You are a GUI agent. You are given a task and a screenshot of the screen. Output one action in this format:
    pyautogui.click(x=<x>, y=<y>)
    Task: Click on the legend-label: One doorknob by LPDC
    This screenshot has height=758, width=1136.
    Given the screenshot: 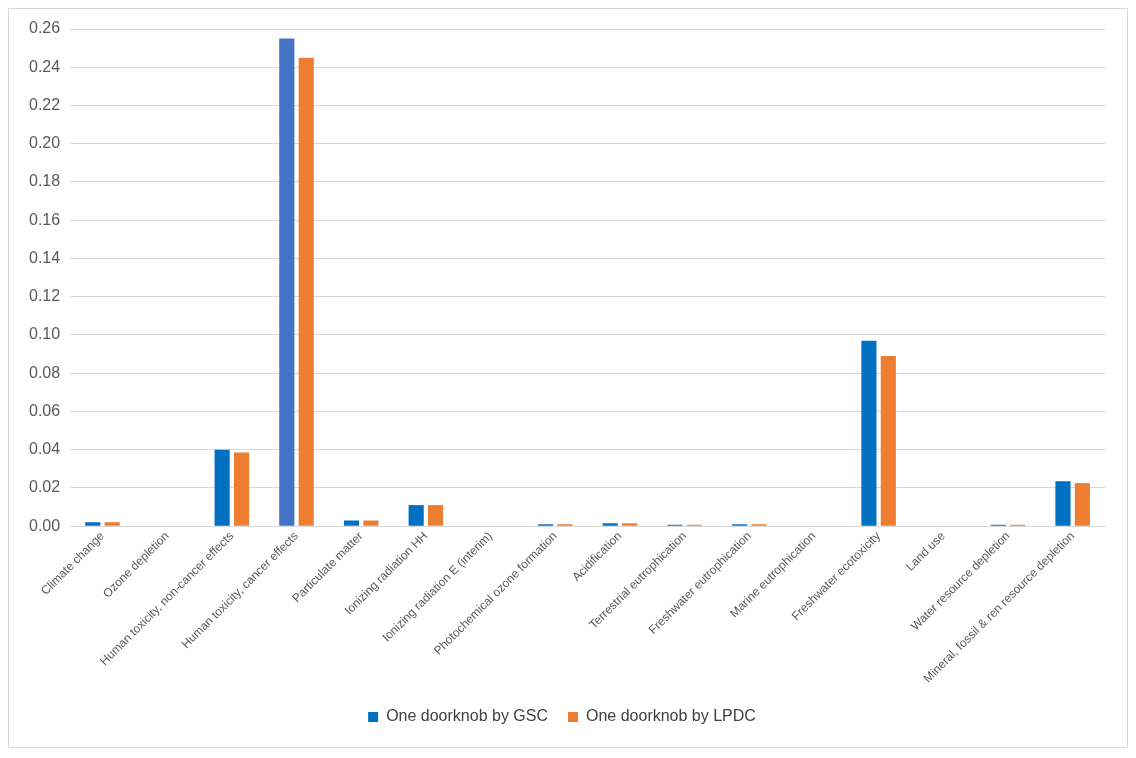 What is the action you would take?
    pyautogui.click(x=671, y=716)
    